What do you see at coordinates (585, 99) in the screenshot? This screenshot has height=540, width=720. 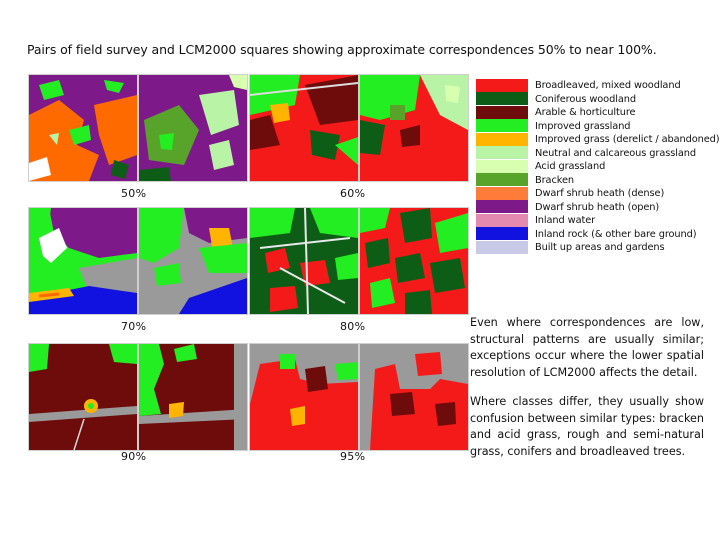 I see `legend-label: Coniferous woodland` at bounding box center [585, 99].